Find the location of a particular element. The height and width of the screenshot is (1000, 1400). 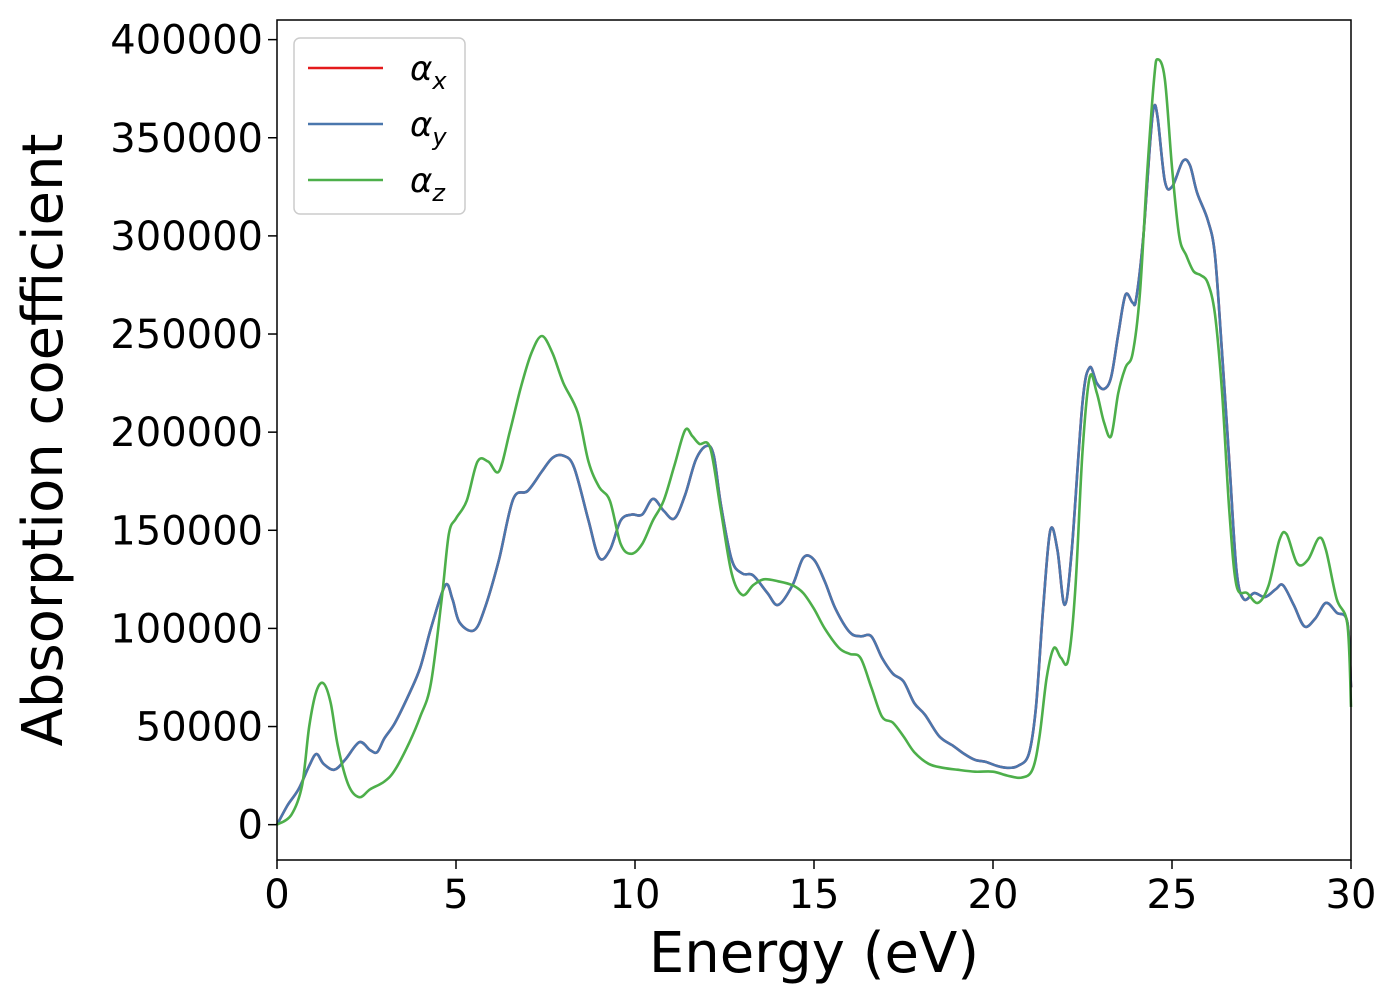

x-tick-label: 15 is located at coordinates (814, 895).